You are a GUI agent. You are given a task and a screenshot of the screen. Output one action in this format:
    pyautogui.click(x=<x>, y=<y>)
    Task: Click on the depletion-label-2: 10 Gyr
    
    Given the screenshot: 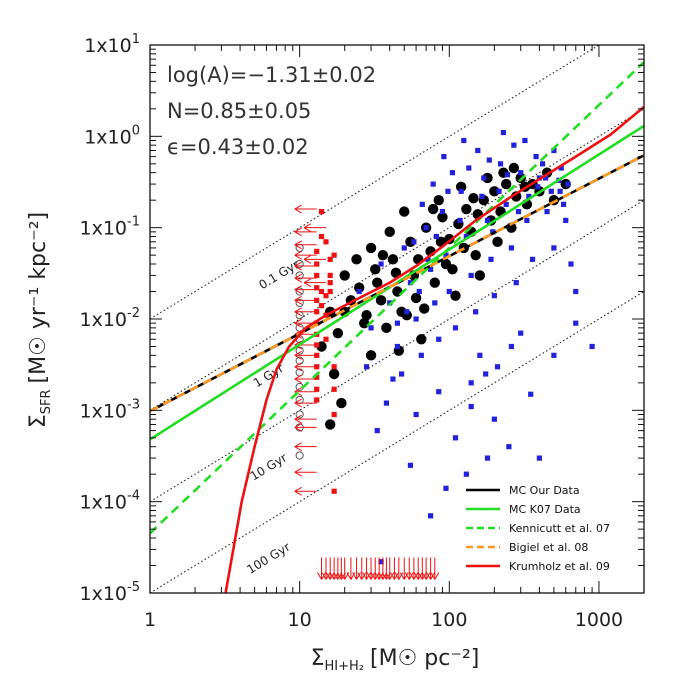 What is the action you would take?
    pyautogui.click(x=269, y=466)
    